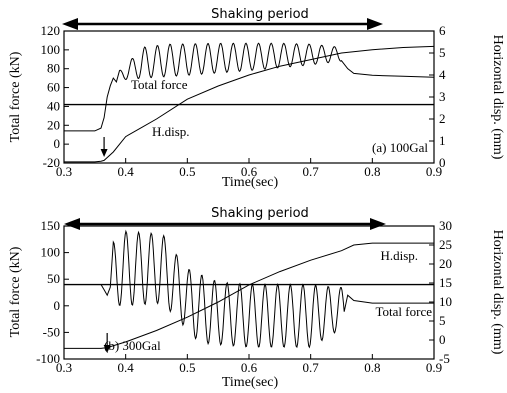 This screenshot has width=507, height=393. Describe the element at coordinates (445, 282) in the screenshot. I see `y-right-tick-label: 15` at that location.